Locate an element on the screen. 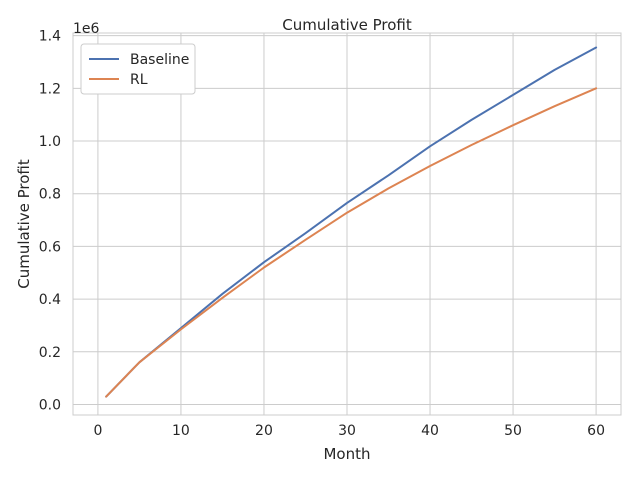 The image size is (640, 480). legend-label-baseline: Baseline is located at coordinates (159, 60).